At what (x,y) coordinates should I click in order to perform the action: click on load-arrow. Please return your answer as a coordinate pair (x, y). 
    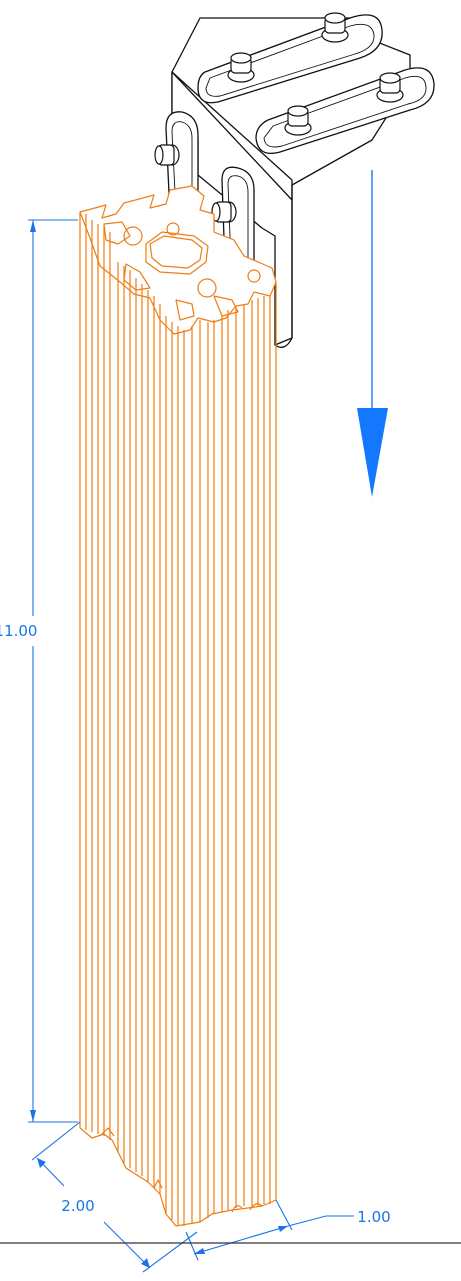
    Looking at the image, I should click on (372, 333).